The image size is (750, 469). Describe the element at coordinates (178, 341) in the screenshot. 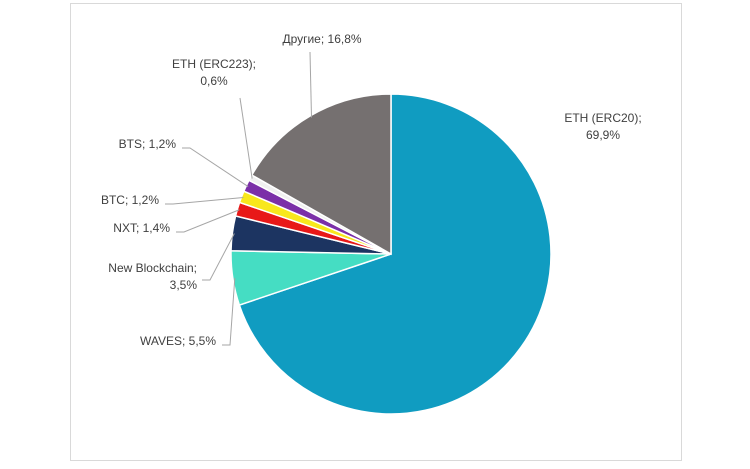

I see `data-label: WAVES; 5,5%` at that location.